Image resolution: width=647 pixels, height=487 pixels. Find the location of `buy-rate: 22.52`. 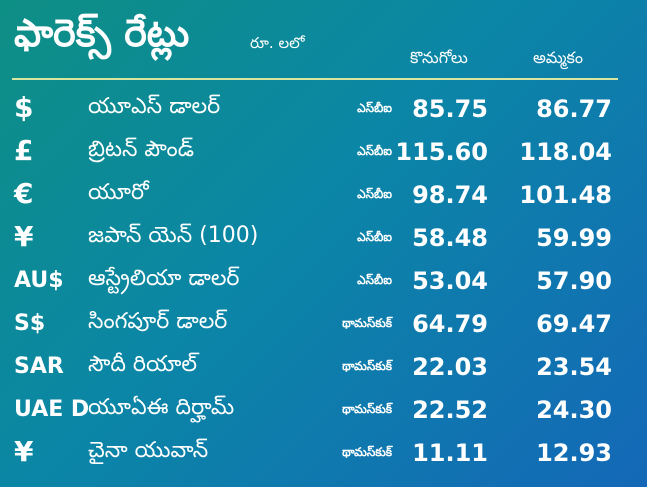

buy-rate: 22.52 is located at coordinates (450, 410).